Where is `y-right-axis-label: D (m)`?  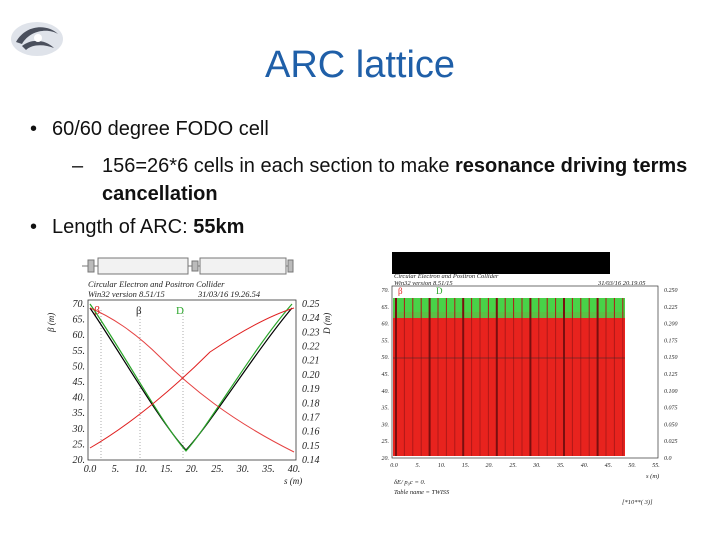
y-right-axis-label: D (m) is located at coordinates (327, 324).